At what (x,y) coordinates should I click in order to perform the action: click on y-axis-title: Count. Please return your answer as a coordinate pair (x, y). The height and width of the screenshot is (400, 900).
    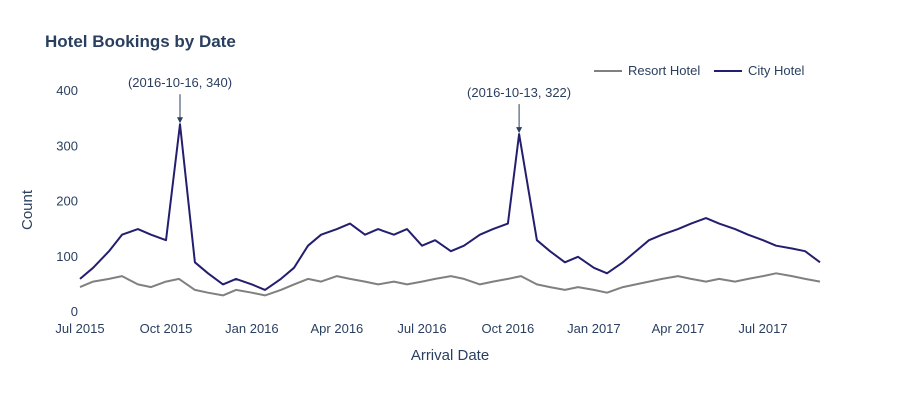
    Looking at the image, I should click on (27, 209).